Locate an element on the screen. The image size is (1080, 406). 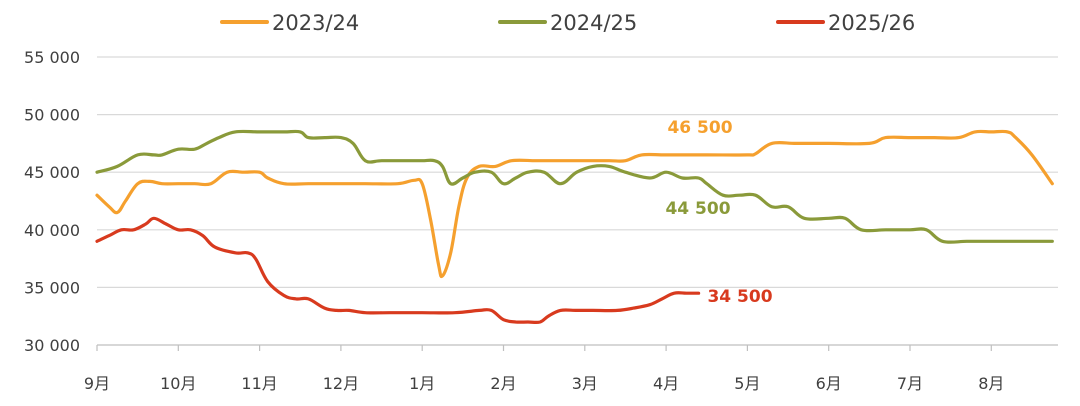
legend-label: 2023/24 is located at coordinates (315, 23).